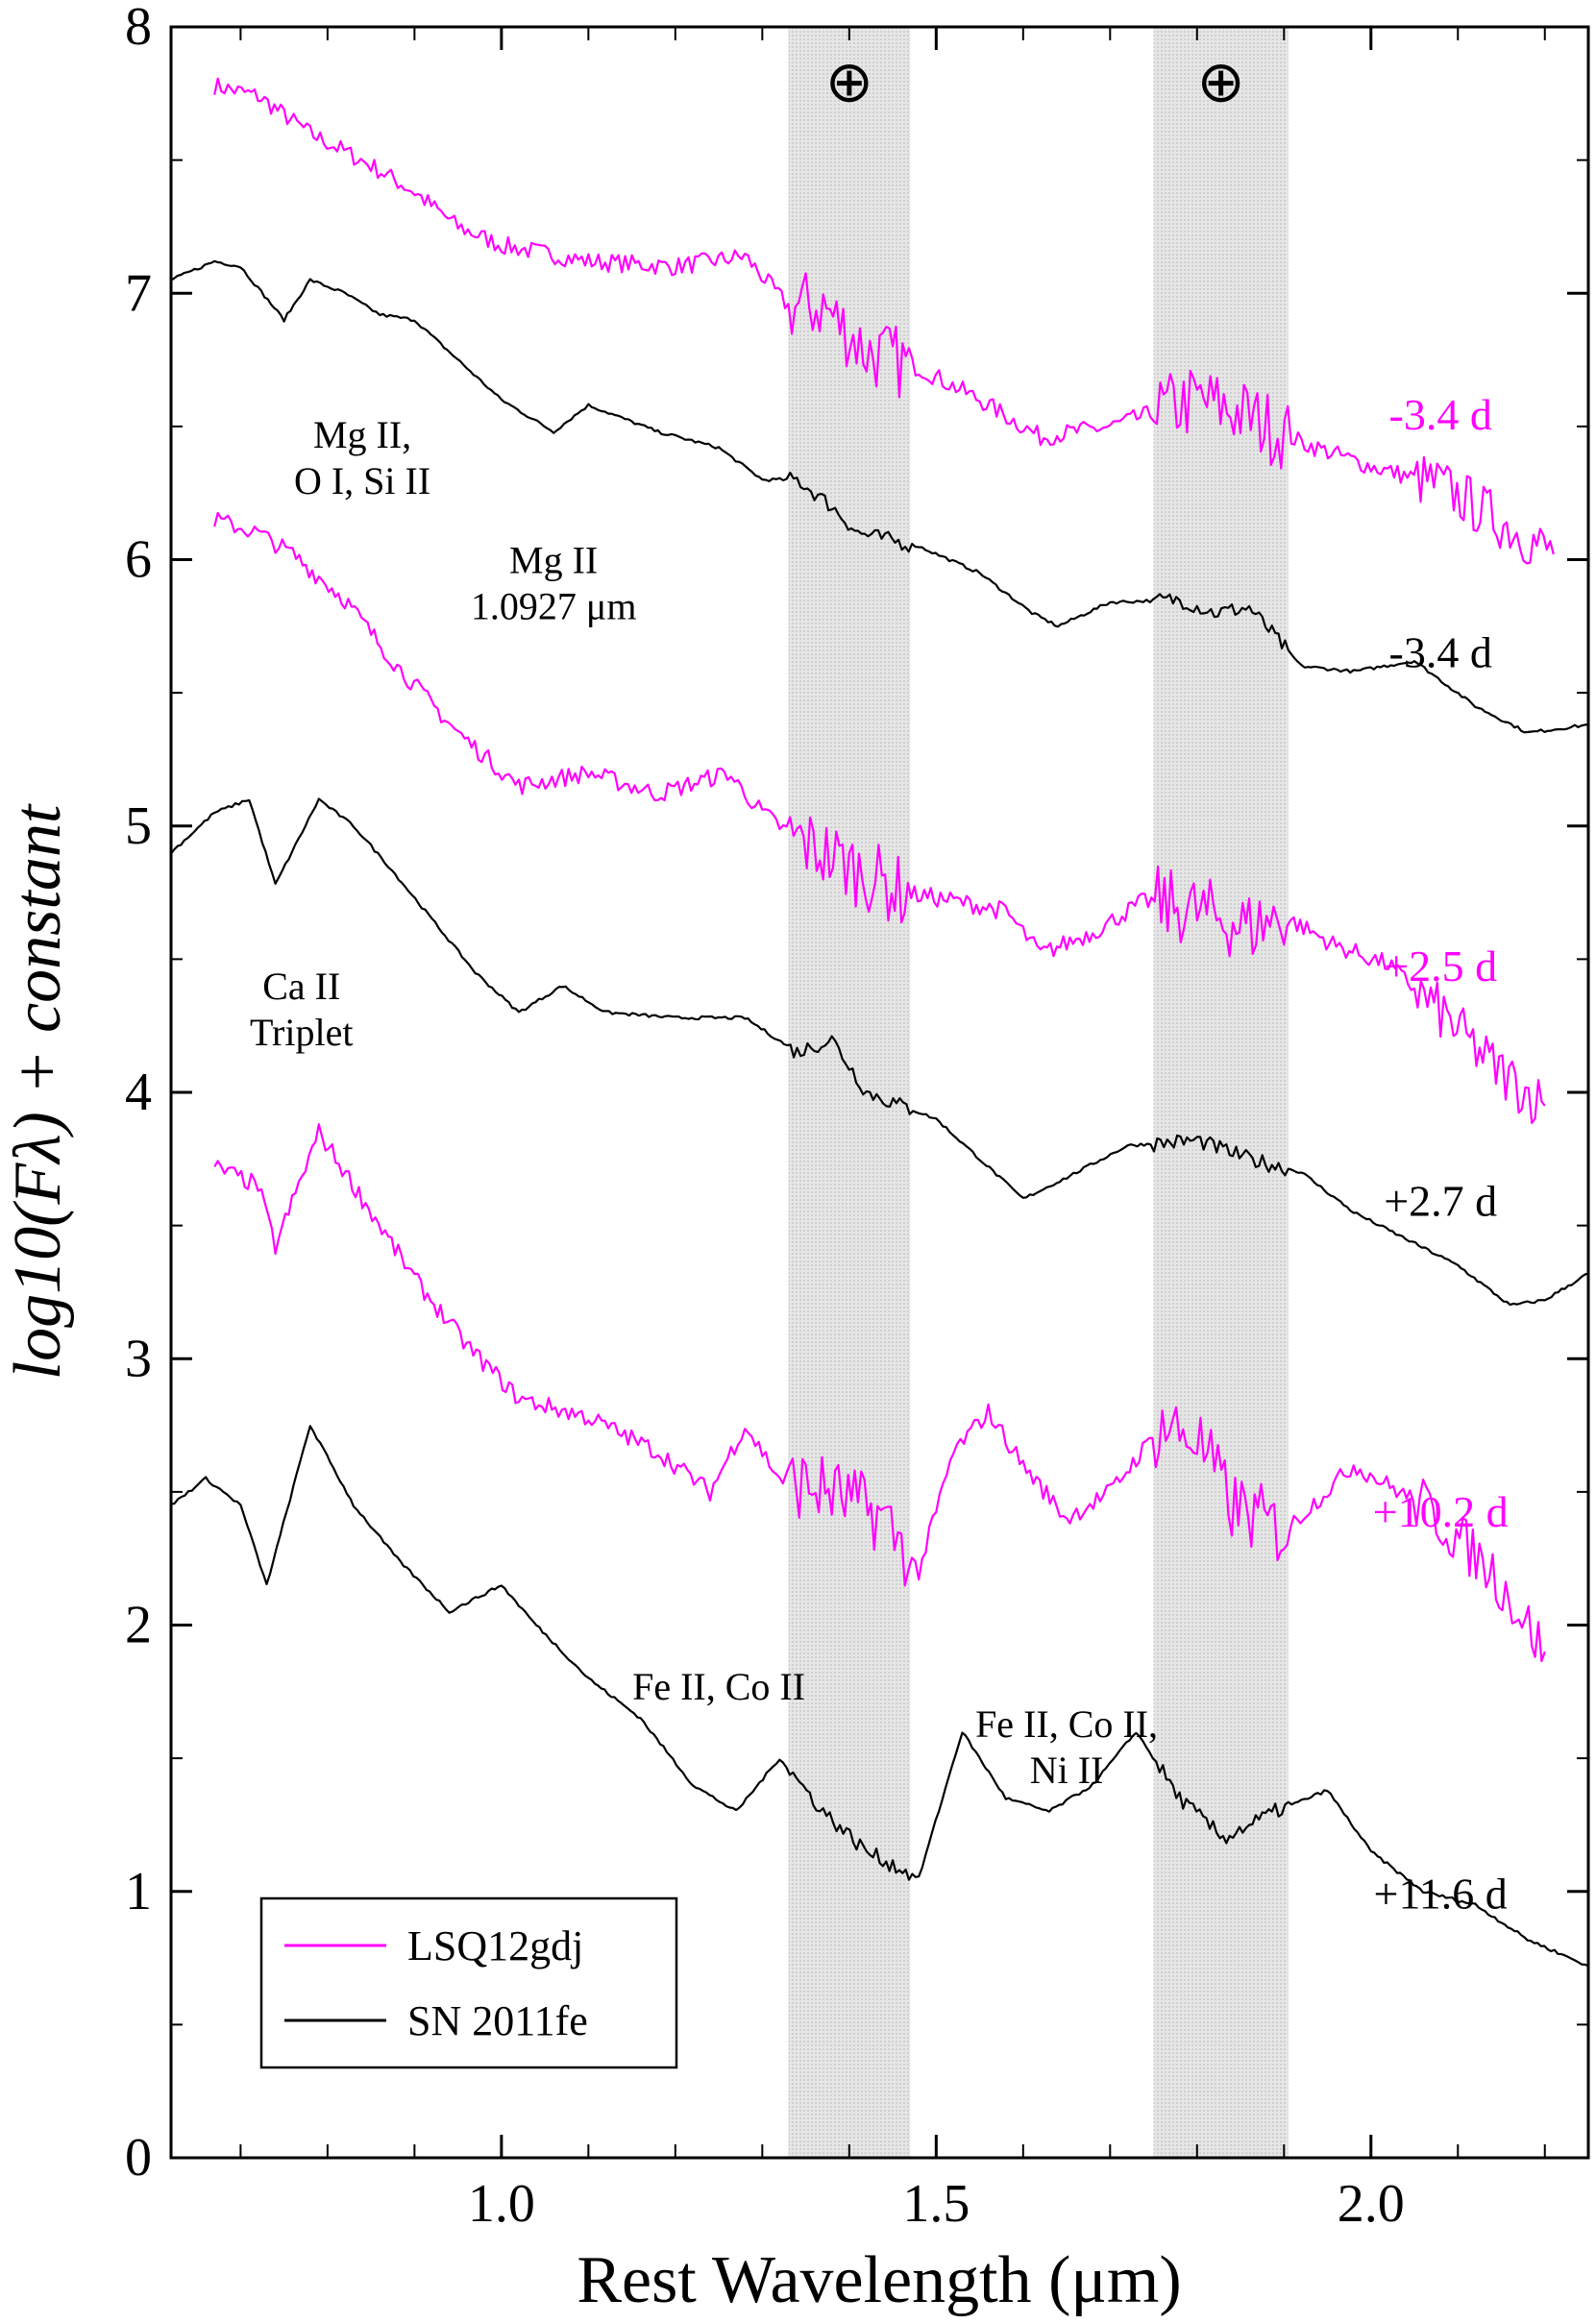 This screenshot has height=2324, width=1596. I want to click on epoch-label-4: +2.7 d, so click(1440, 1201).